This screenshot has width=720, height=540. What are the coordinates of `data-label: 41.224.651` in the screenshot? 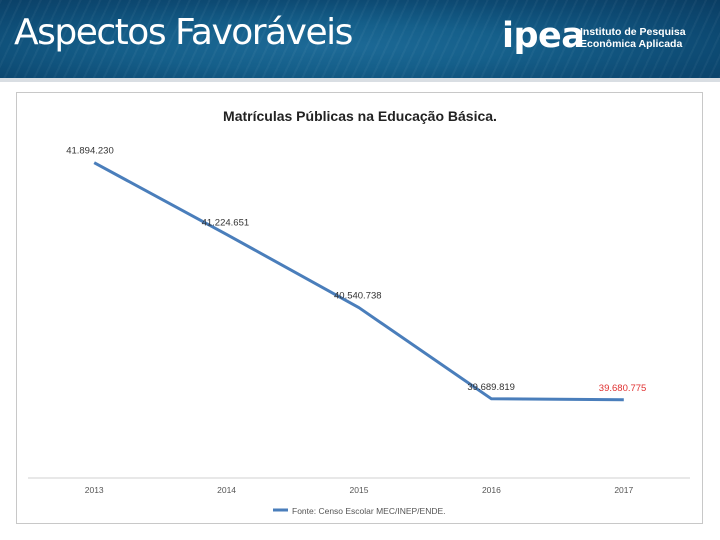 It's located at (226, 222).